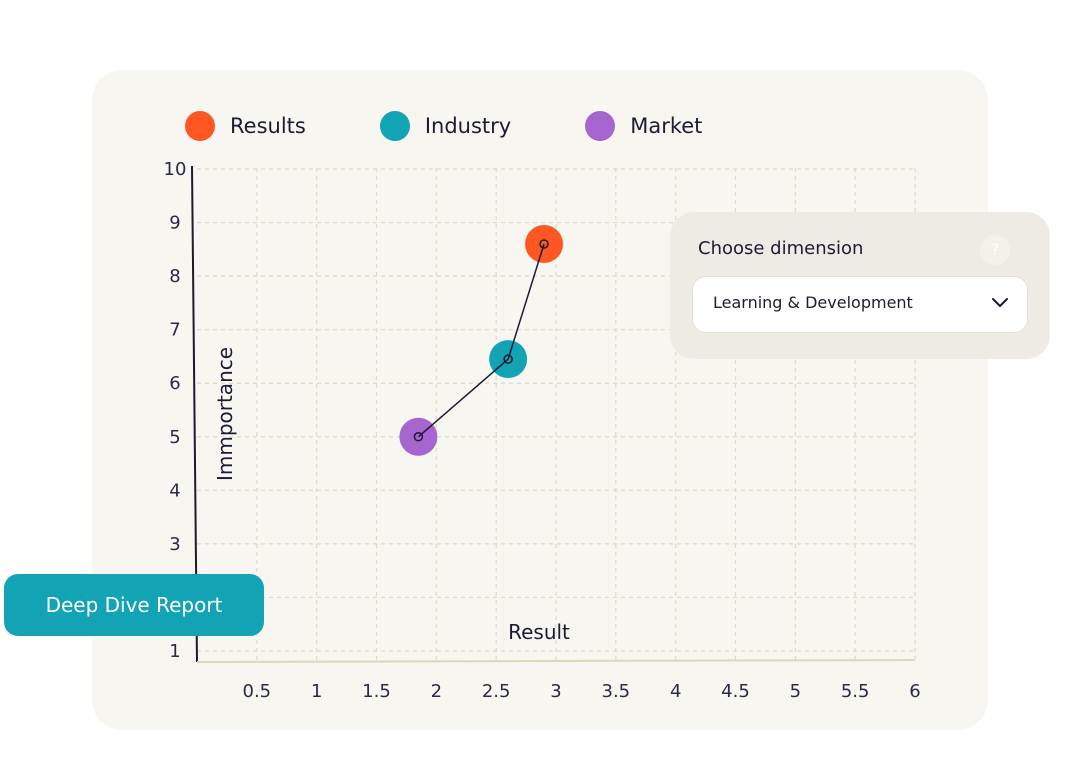 The width and height of the screenshot is (1080, 780). I want to click on y-tick-label: 3, so click(174, 544).